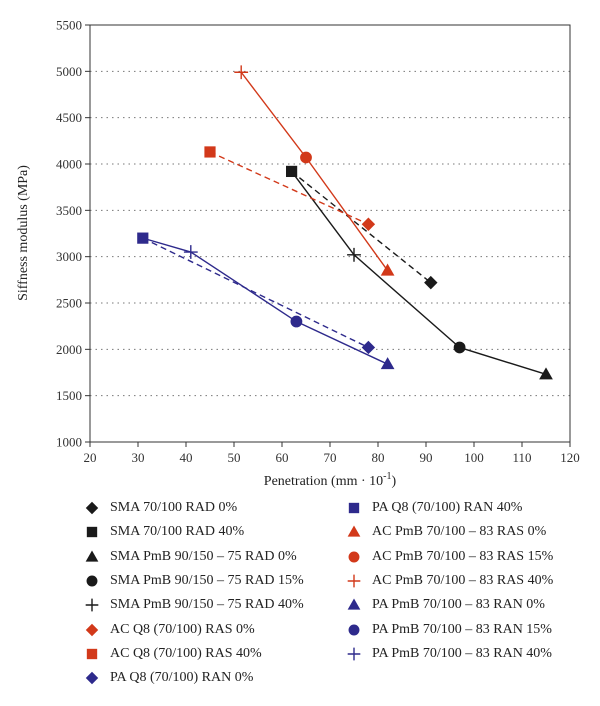  I want to click on x-tick-label-90: 90, so click(426, 457).